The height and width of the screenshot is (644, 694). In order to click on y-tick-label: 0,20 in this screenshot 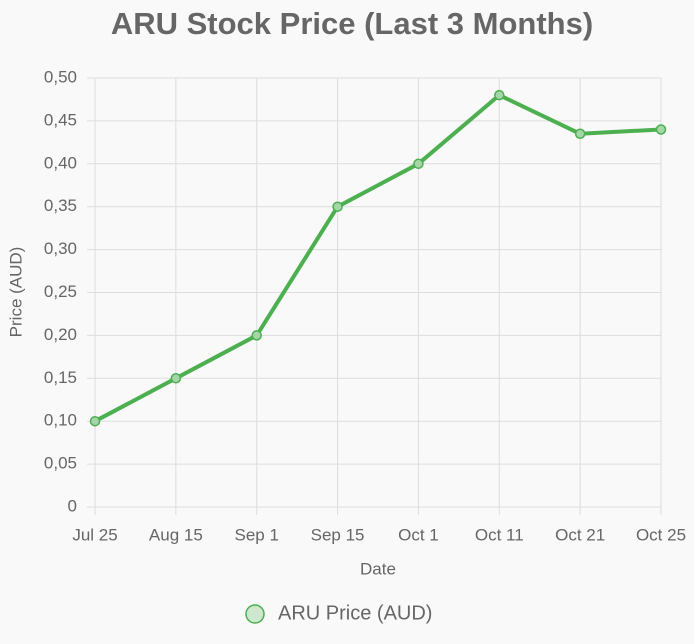, I will do `click(60, 334)`.